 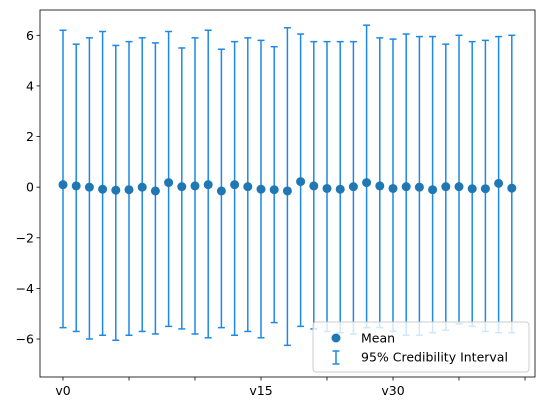 I want to click on y-tick-label-2: −2, so click(x=25, y=237).